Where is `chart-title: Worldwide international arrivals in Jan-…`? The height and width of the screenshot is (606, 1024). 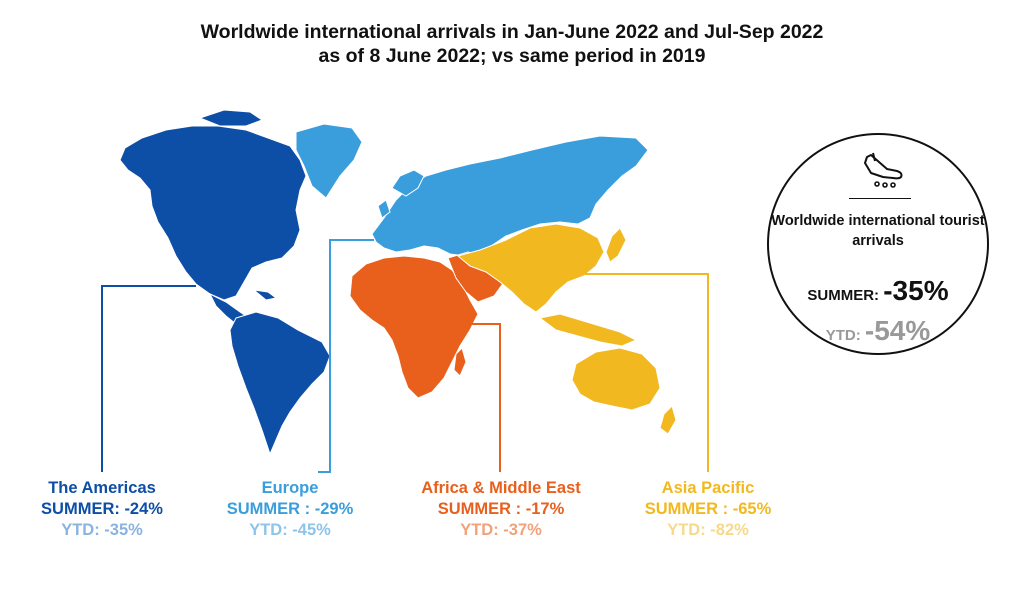
chart-title: Worldwide international arrivals in Jan-… is located at coordinates (512, 44).